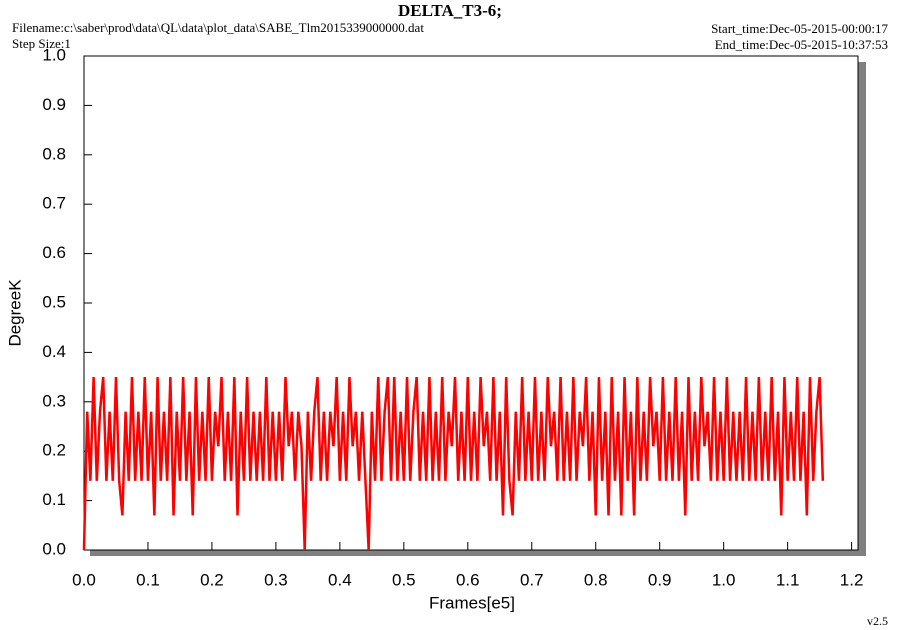 The image size is (900, 630). I want to click on y-tick-label: 0.2, so click(54, 450).